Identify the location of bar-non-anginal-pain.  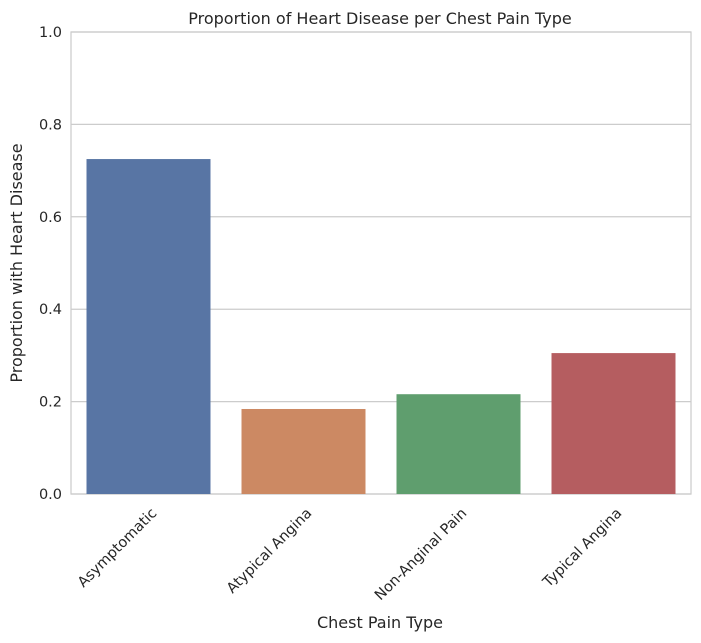
(458, 444).